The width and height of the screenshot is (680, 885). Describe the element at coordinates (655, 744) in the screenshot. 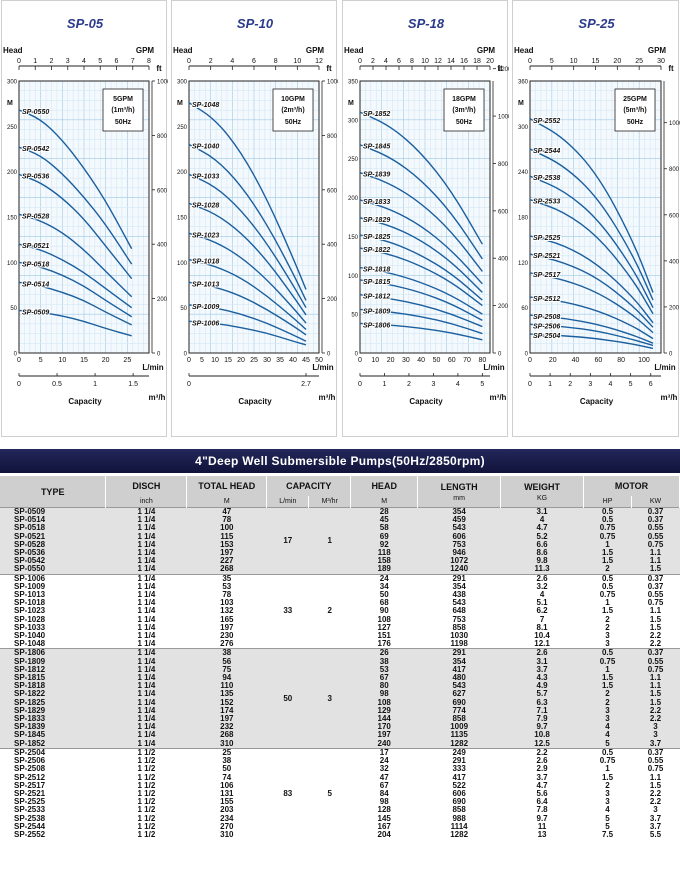

I see `cell-kw: 3.7` at that location.